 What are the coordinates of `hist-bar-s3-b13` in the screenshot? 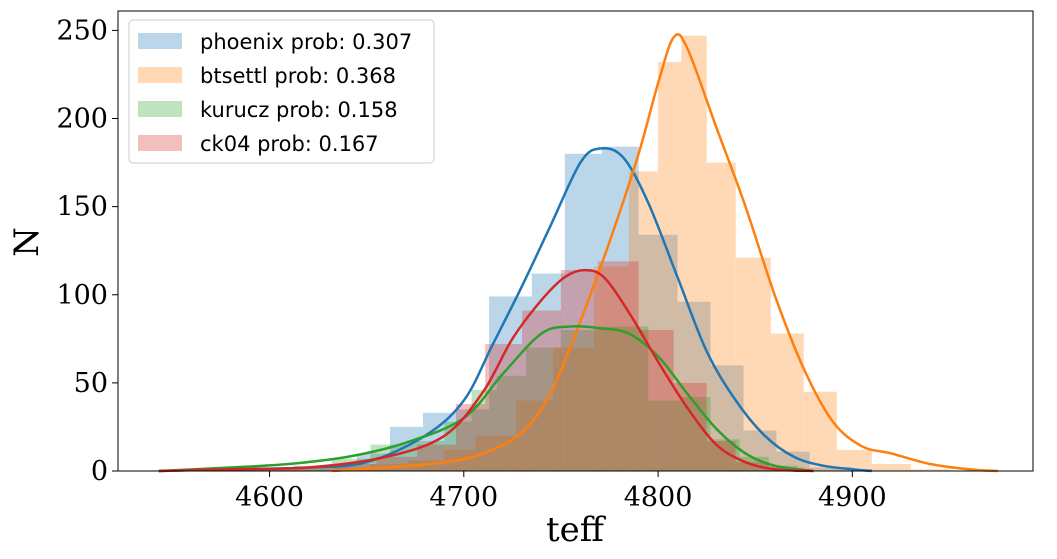 It's located at (752, 466).